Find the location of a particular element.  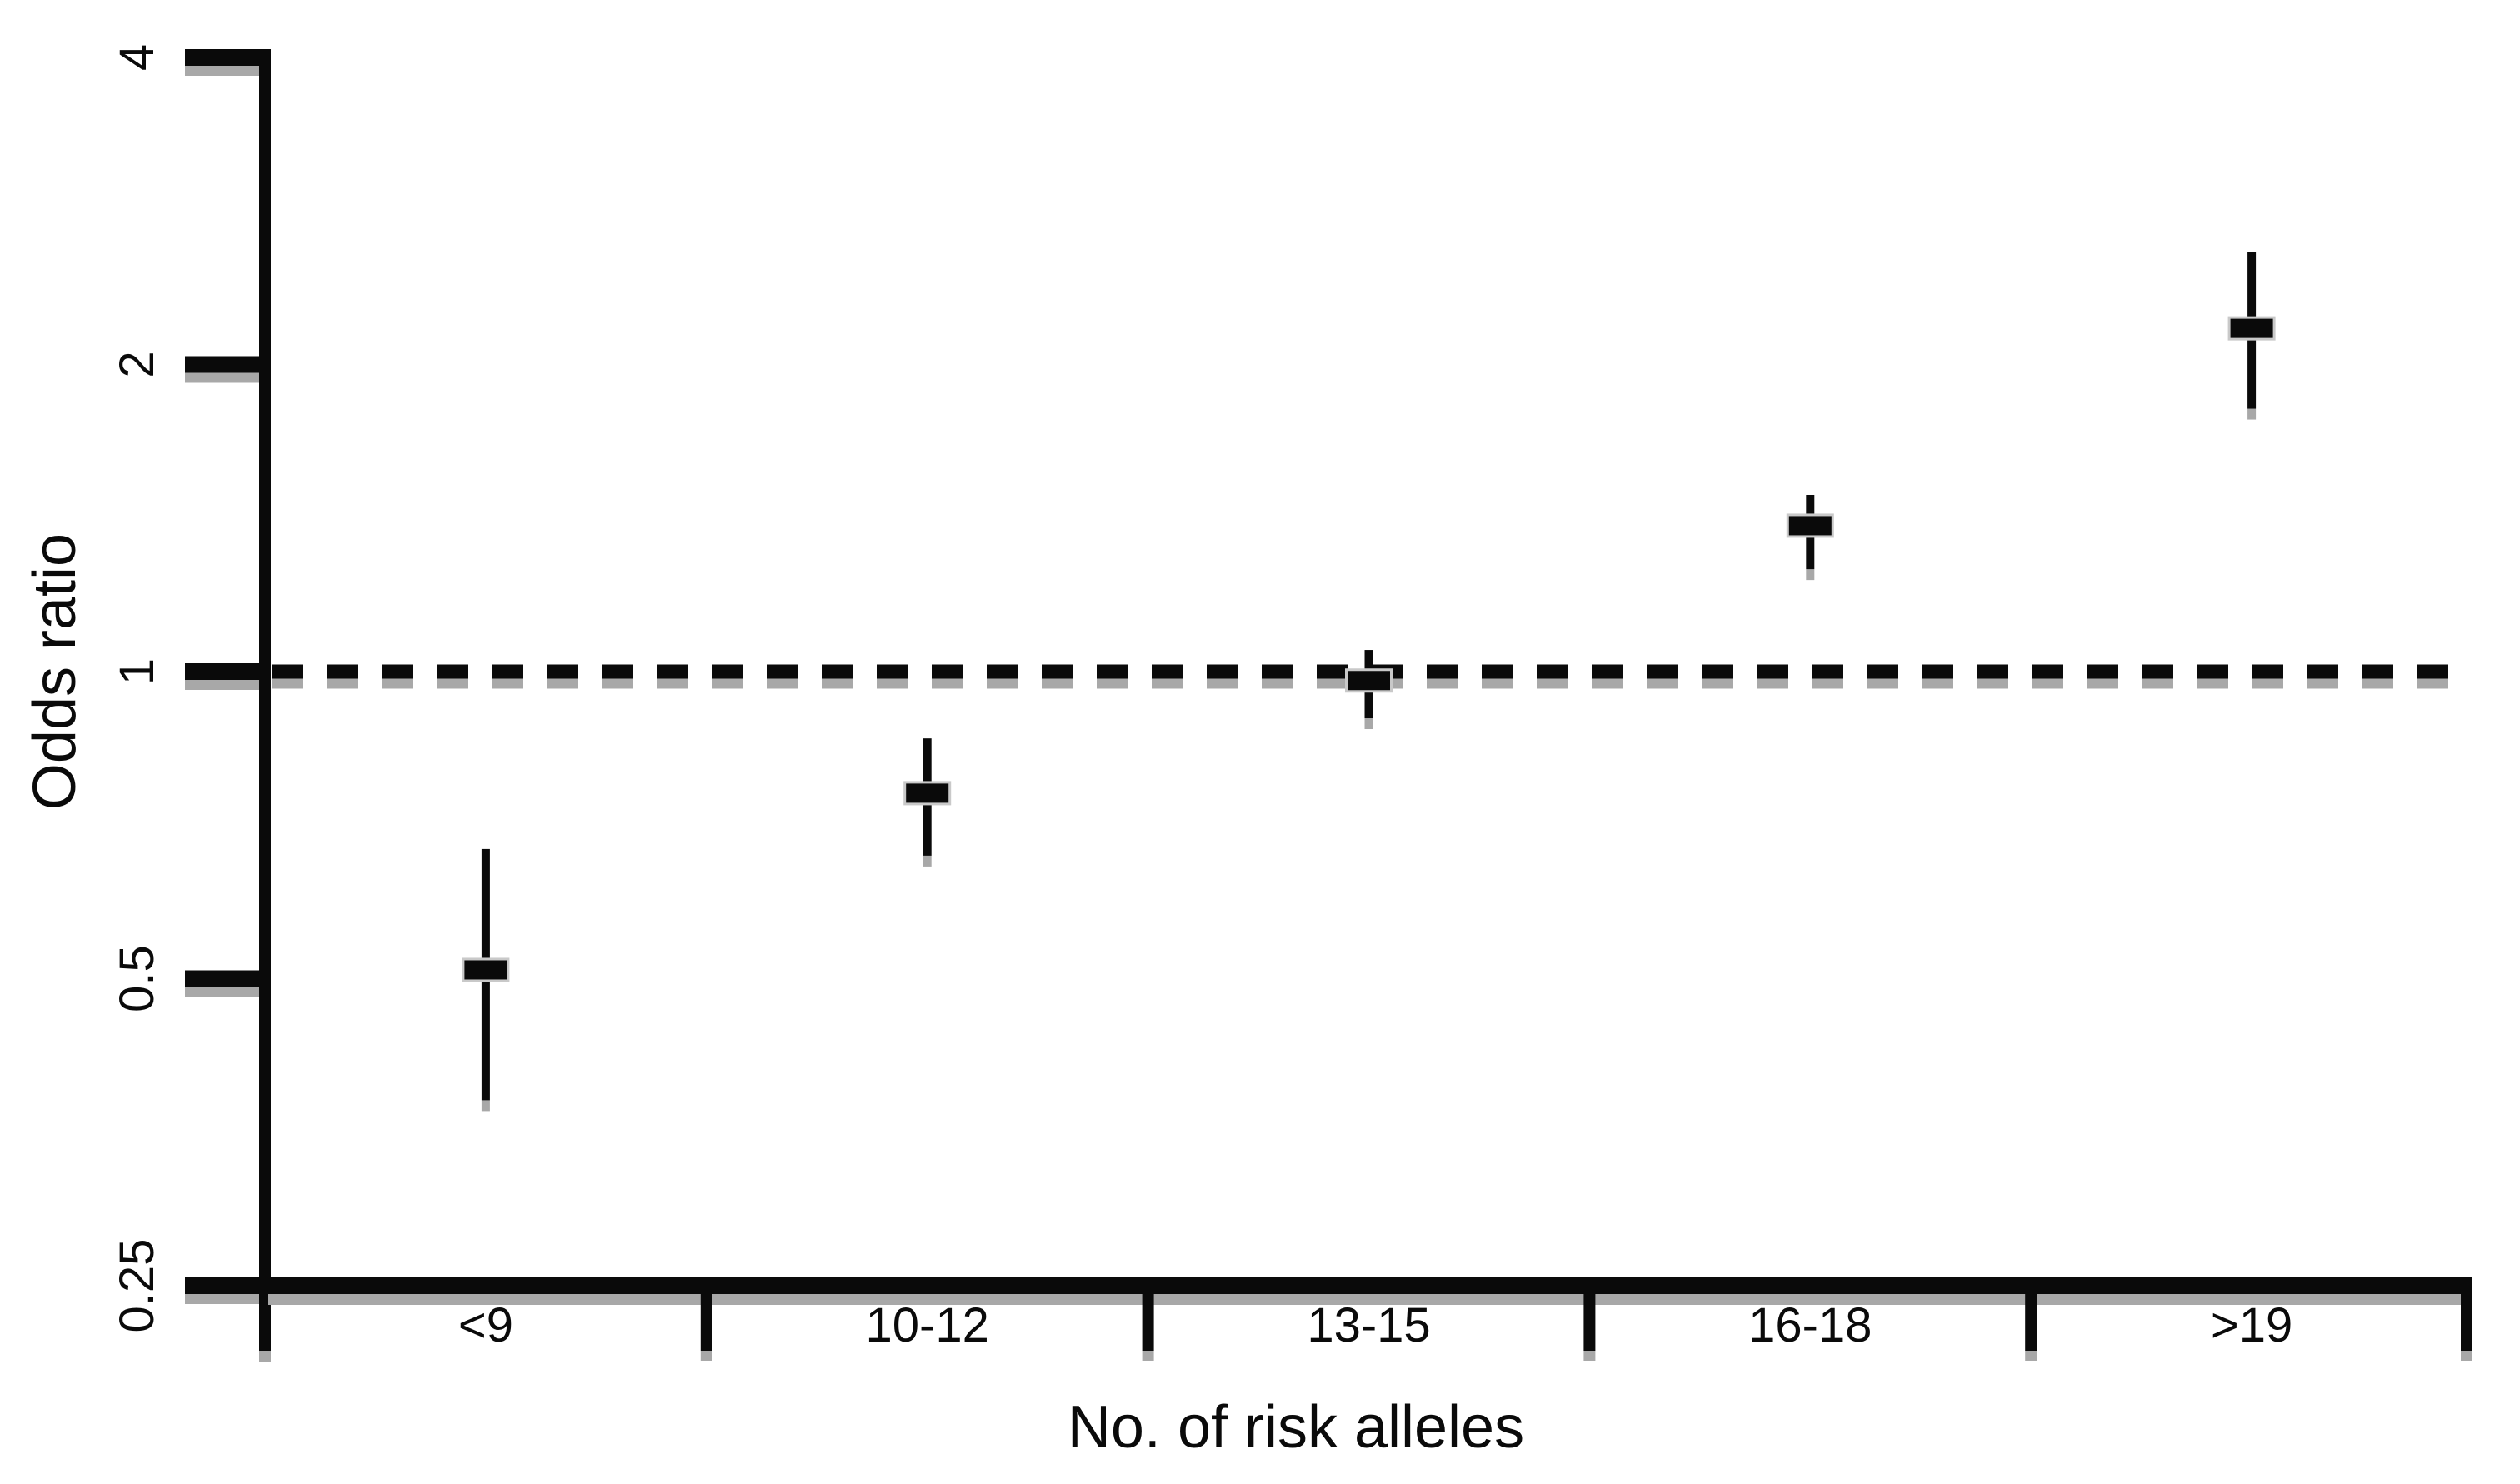

y-axis-title: Odds ratio is located at coordinates (55, 671).